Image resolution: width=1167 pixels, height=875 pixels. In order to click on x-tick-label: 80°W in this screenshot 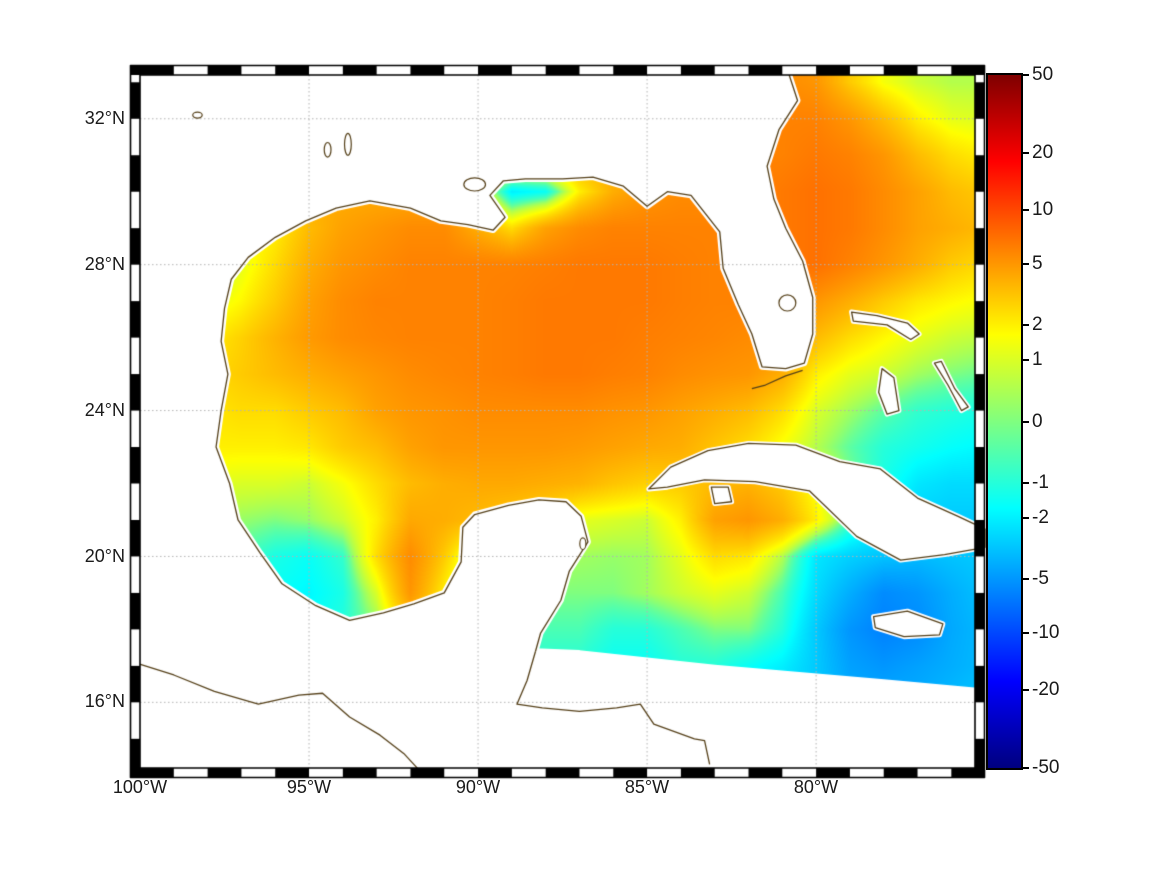, I will do `click(816, 787)`.